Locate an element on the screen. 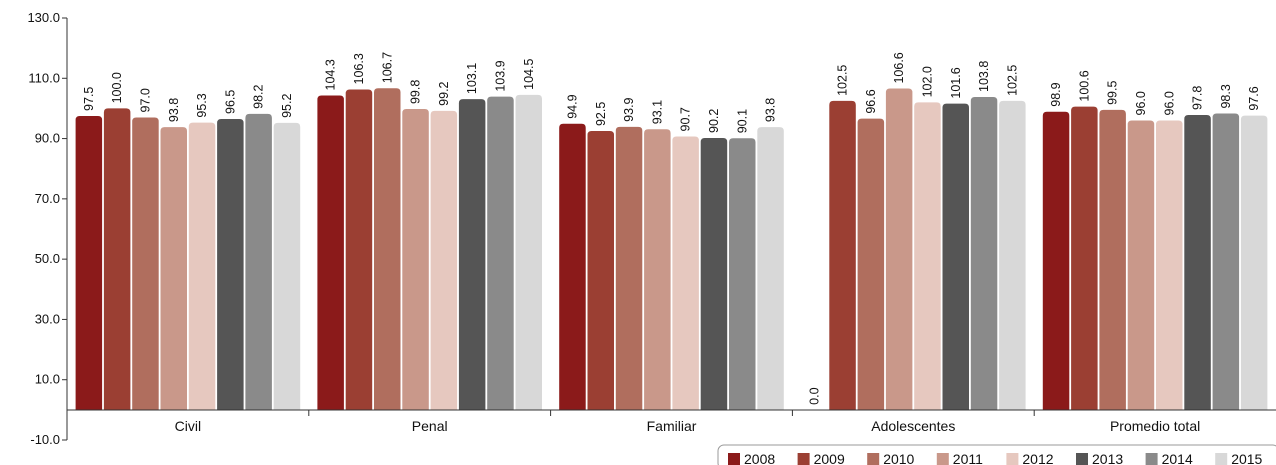 The height and width of the screenshot is (465, 1276). y-tick-label: 70.0 is located at coordinates (47, 198).